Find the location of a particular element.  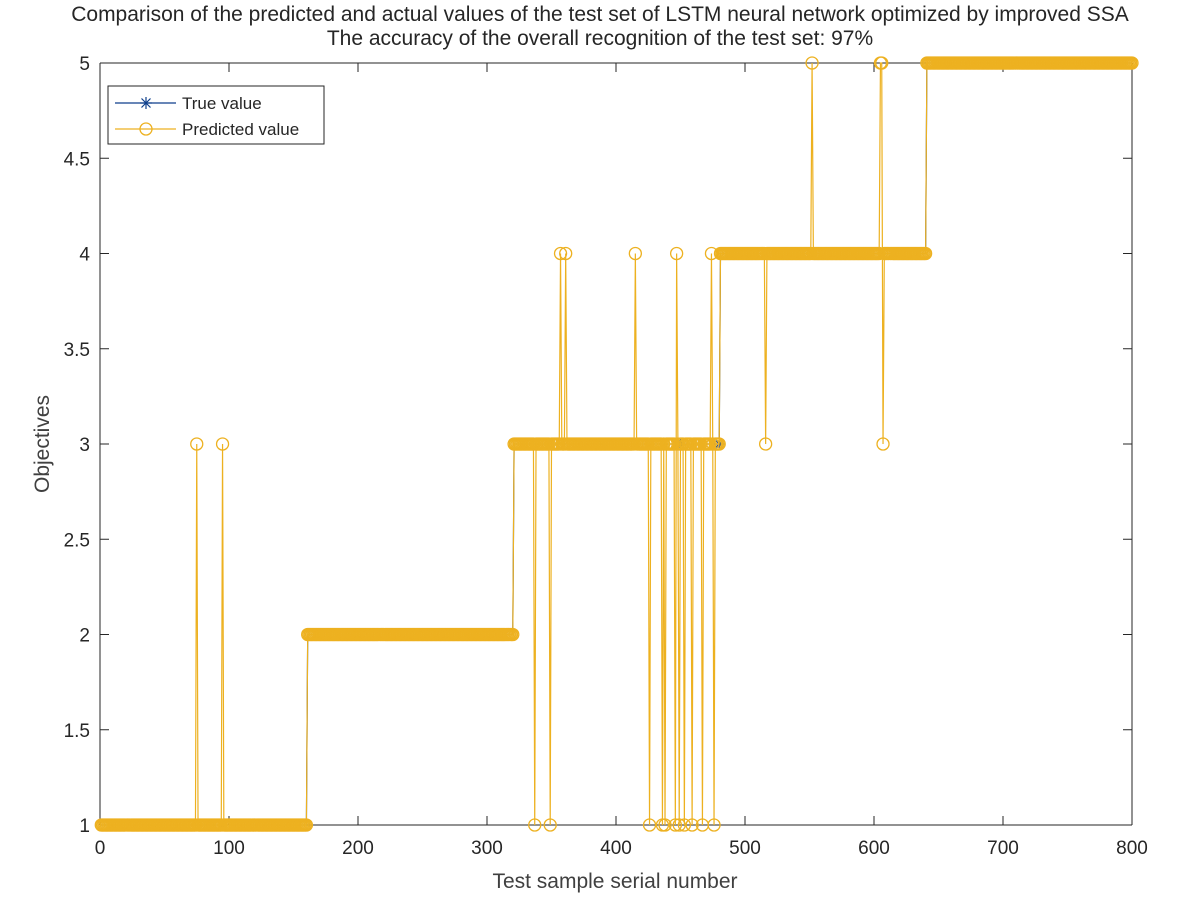

x-tick-label: 200 is located at coordinates (358, 848).